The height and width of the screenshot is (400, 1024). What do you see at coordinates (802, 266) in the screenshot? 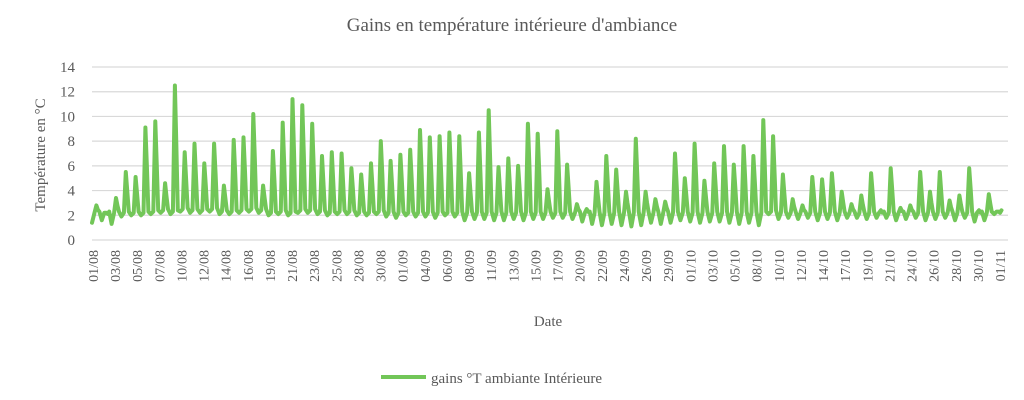
I see `x-tick-label: 12/10` at bounding box center [802, 266].